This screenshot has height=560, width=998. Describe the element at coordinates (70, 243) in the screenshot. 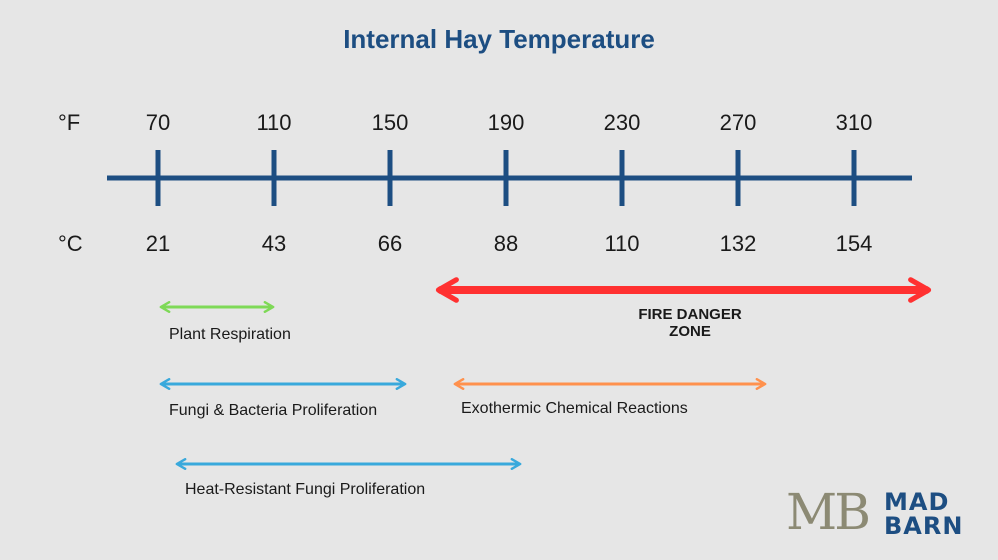

I see `celsius-unit-label: °C` at that location.